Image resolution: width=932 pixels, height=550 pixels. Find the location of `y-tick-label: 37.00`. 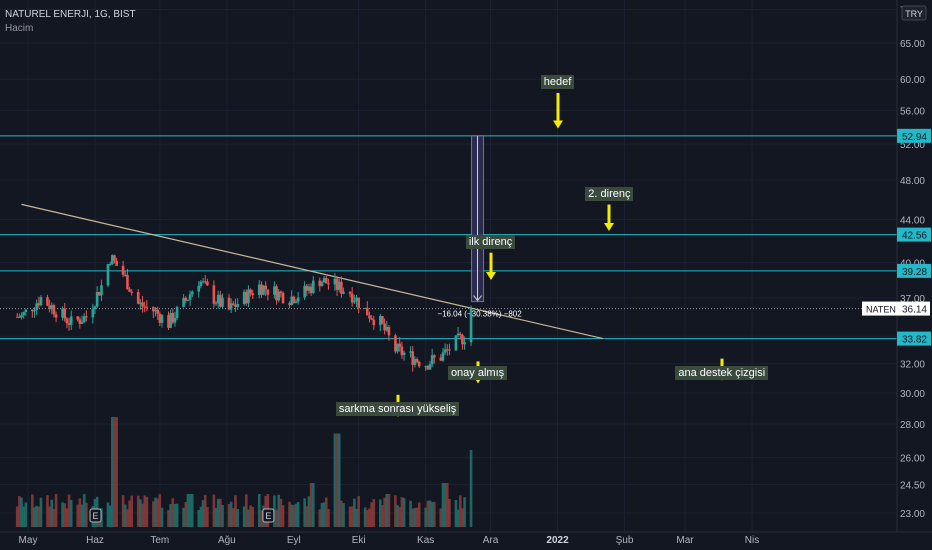

y-tick-label: 37.00 is located at coordinates (912, 299).